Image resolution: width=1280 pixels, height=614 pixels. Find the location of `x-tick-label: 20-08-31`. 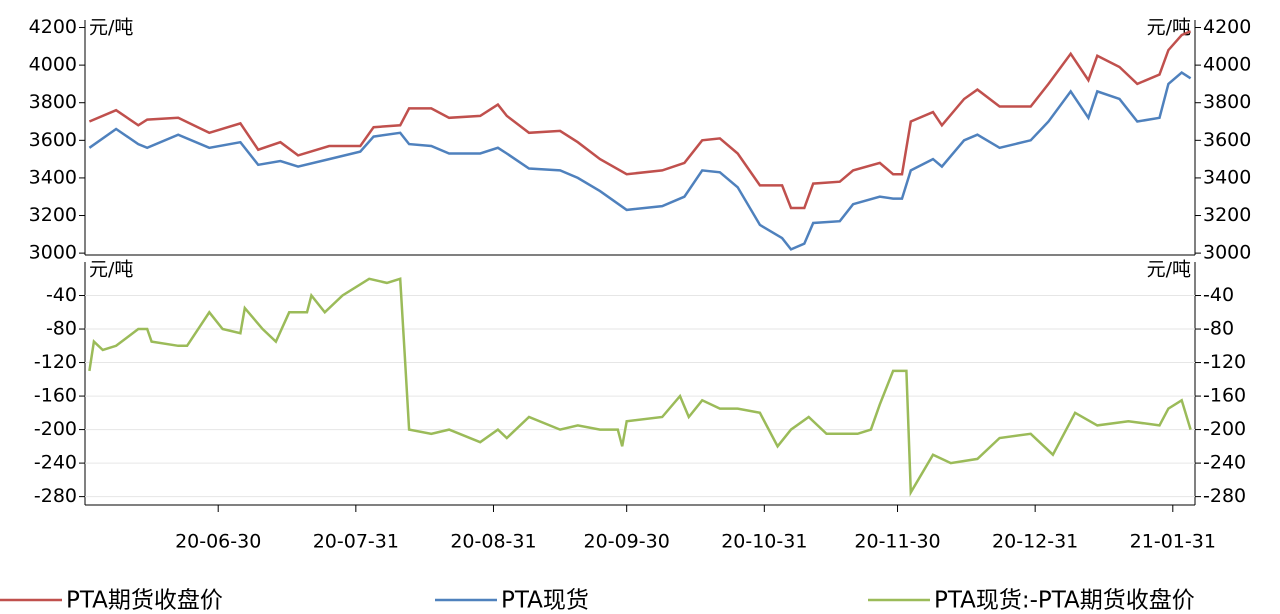

x-tick-label: 20-08-31 is located at coordinates (493, 542).